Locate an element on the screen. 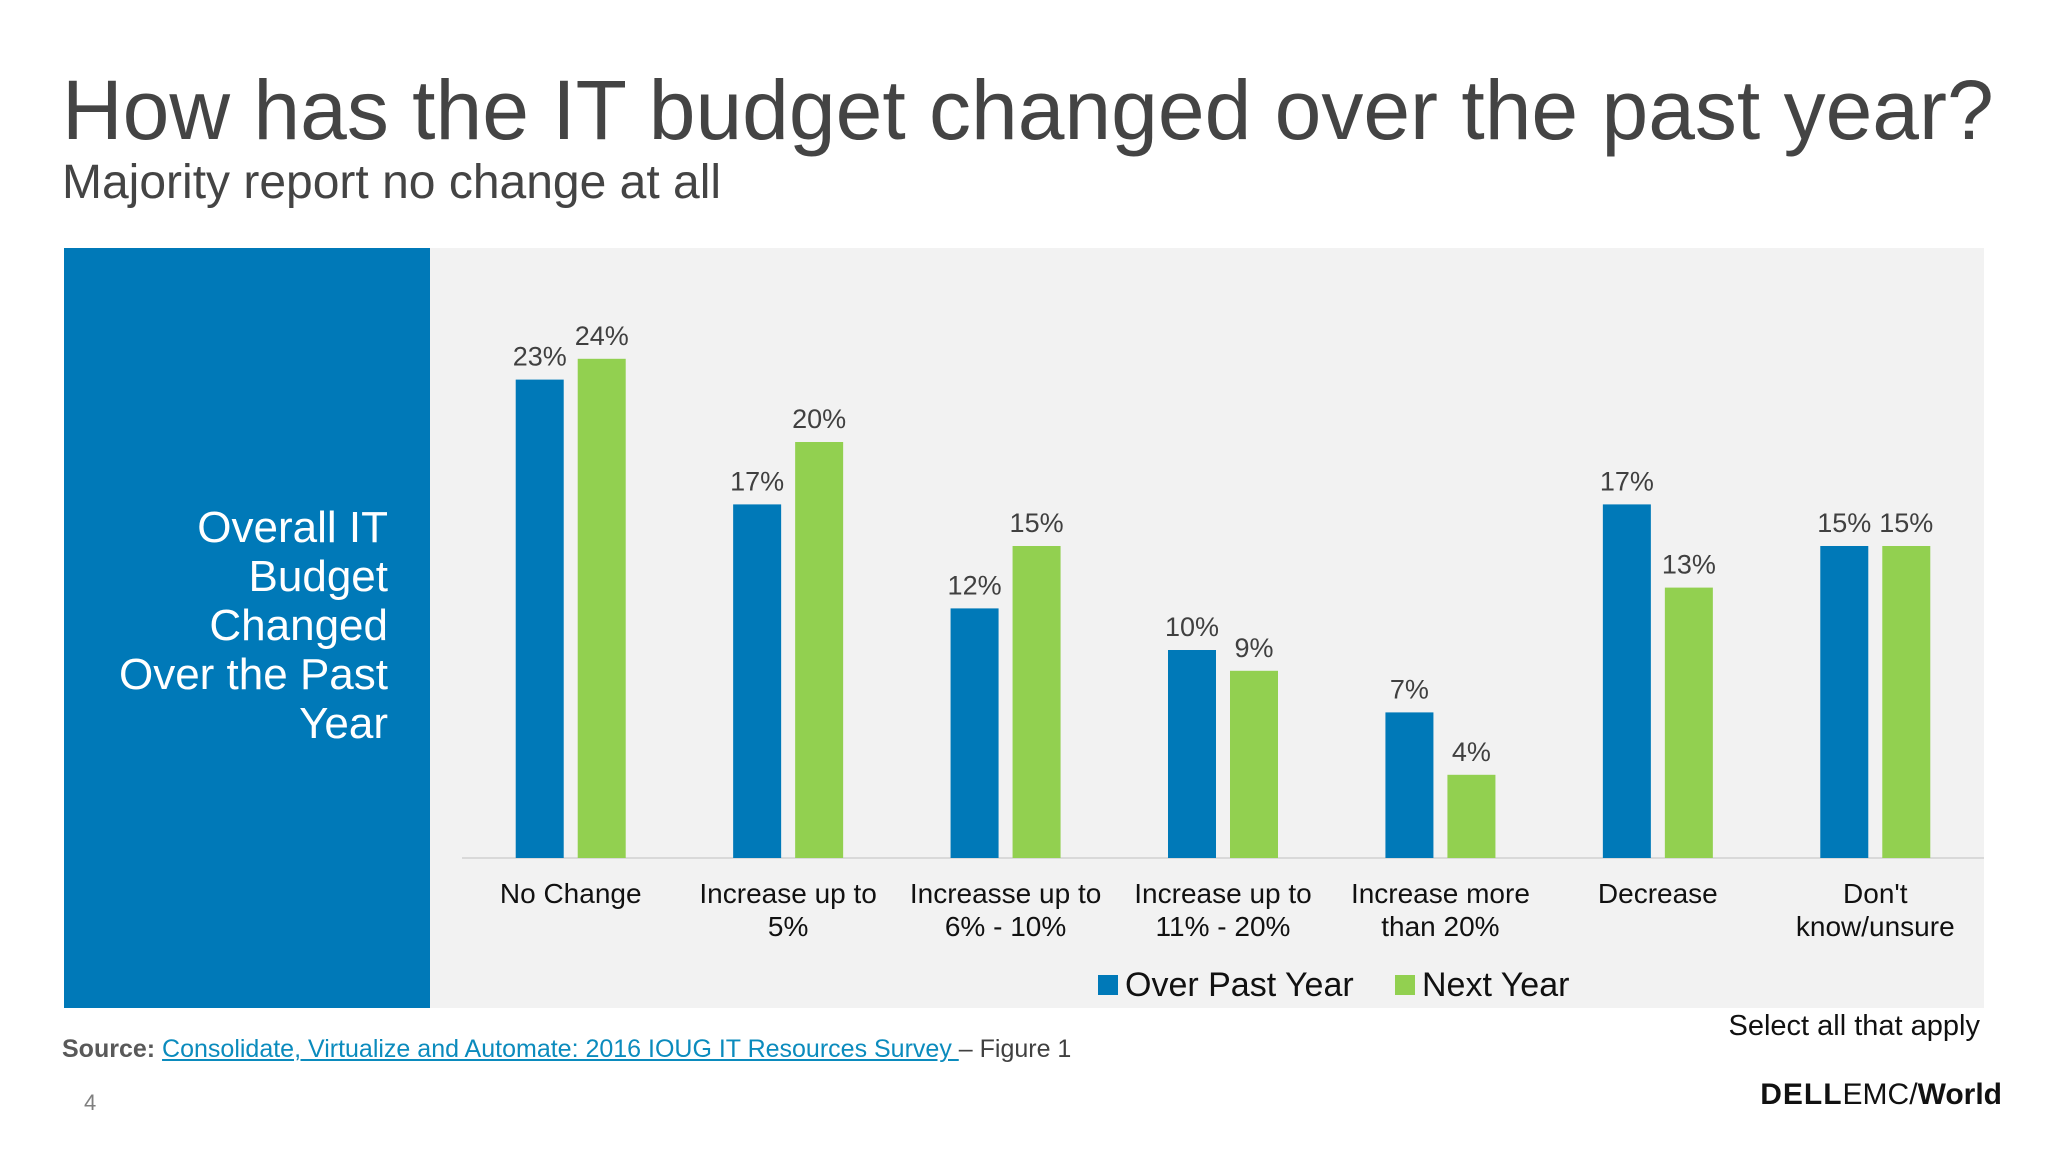  category-label: Increase more than 20% is located at coordinates (1440, 910).